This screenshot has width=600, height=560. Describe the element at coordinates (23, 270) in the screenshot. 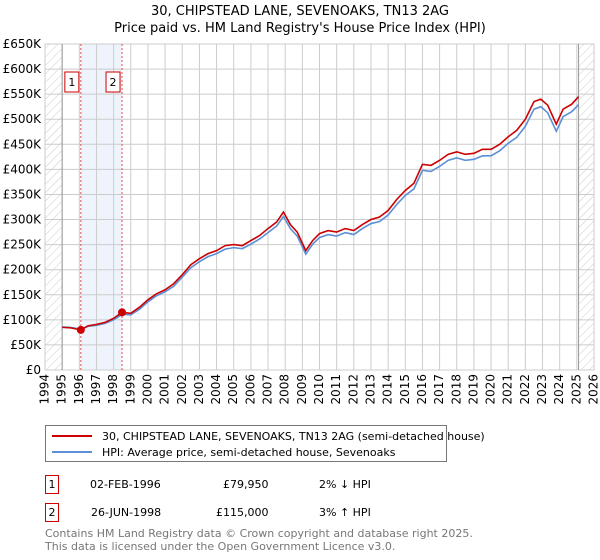

I see `y-tick-label: £200K` at that location.